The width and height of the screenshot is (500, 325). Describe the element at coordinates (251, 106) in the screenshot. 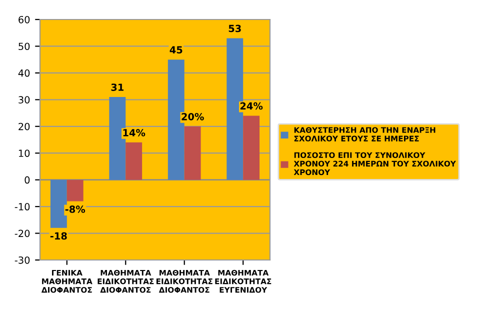

I see `data-label: 24%` at that location.